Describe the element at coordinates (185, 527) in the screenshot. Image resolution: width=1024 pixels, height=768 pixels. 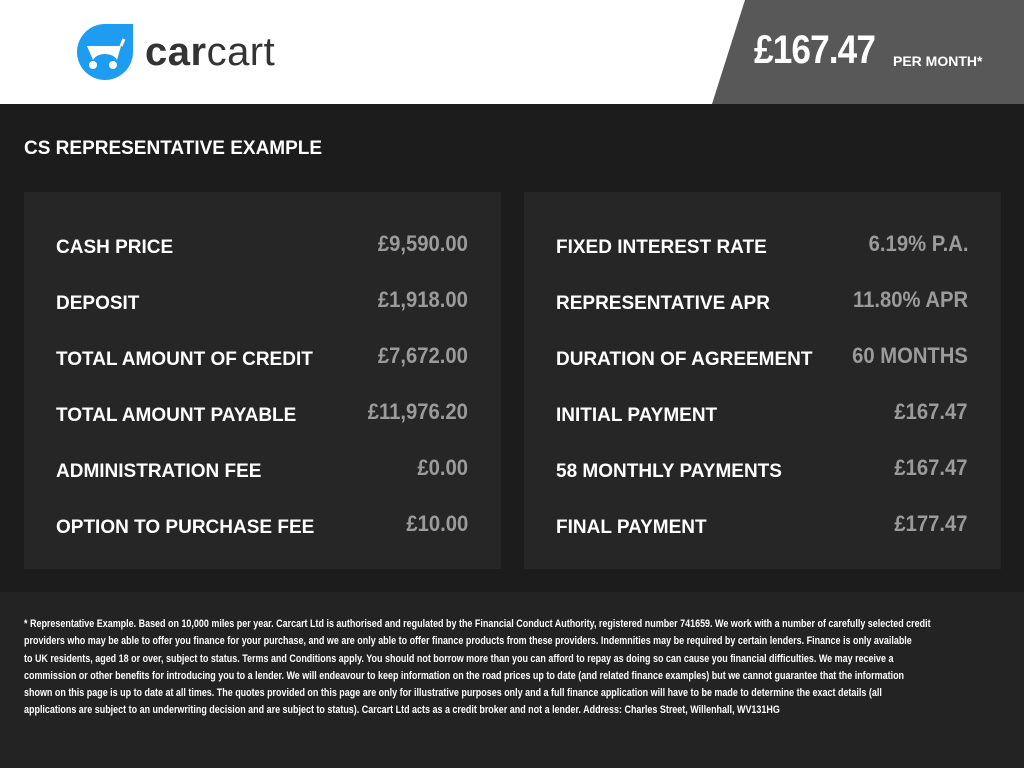
I see `finance-label: OPTION TO PURCHASE FEE` at that location.